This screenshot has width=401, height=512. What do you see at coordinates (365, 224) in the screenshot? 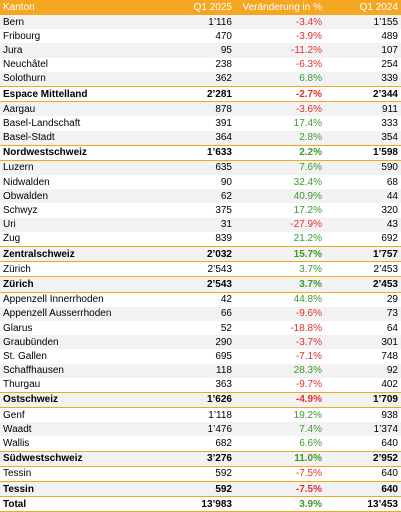
I see `table-cell: 43` at bounding box center [365, 224].